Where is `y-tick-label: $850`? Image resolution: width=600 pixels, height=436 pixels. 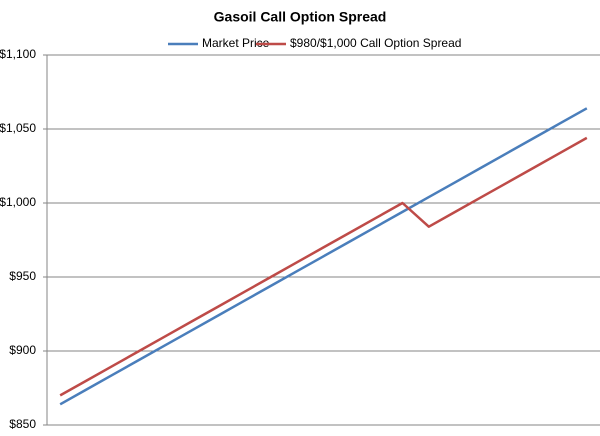
y-tick-label: $850 is located at coordinates (22, 424).